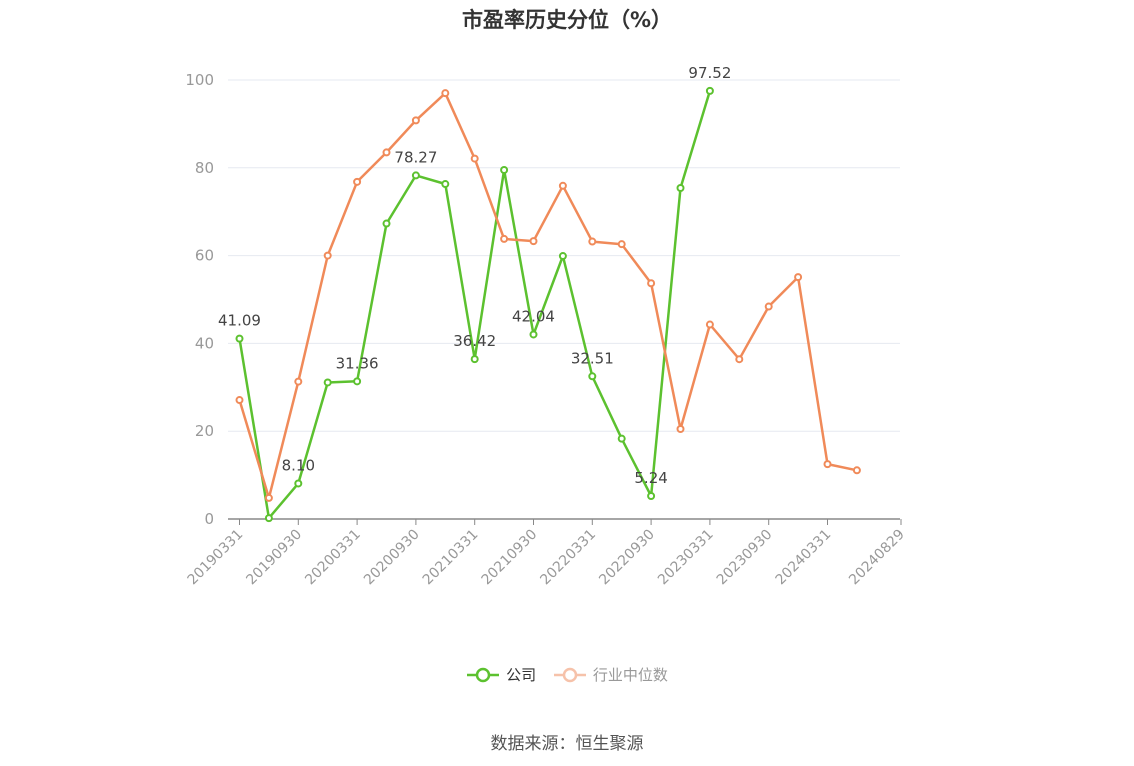 This screenshot has width=1134, height=766. I want to click on legend-item-industry: 行业中位数, so click(610, 674).